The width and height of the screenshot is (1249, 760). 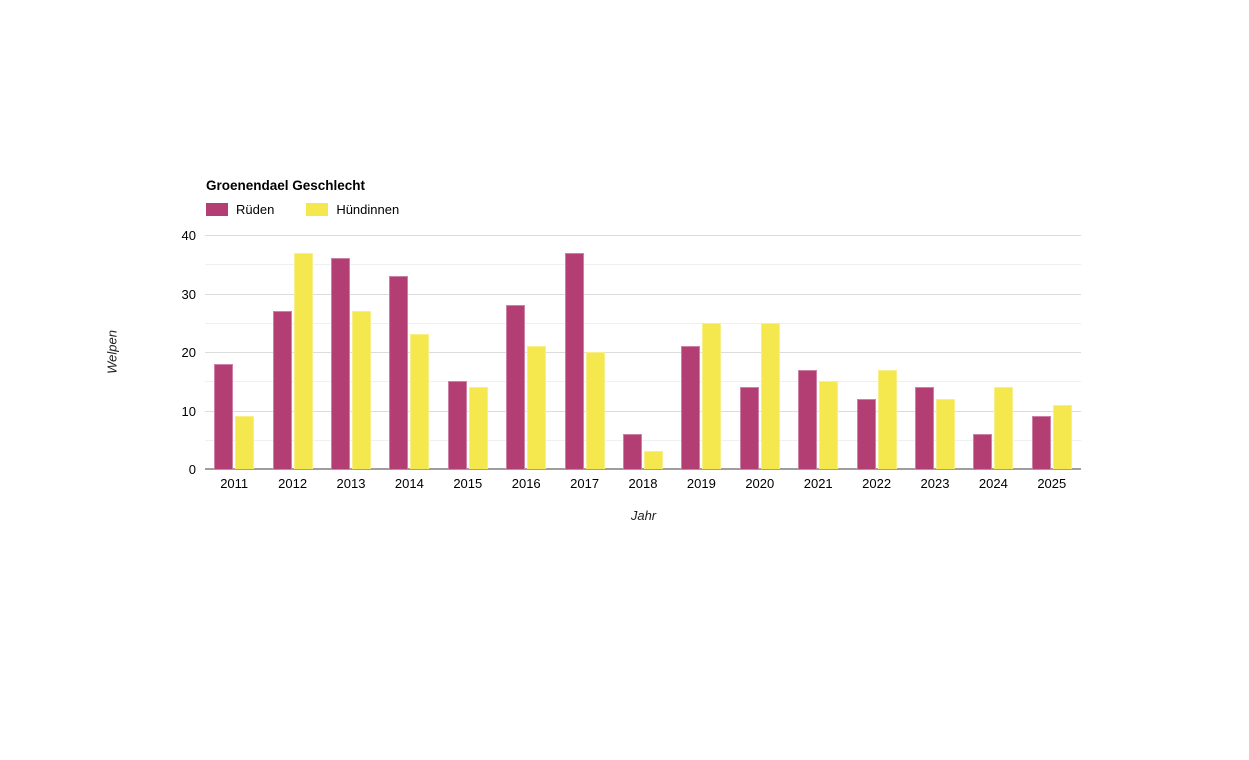 What do you see at coordinates (188, 294) in the screenshot?
I see `y-tick-label-30: 30` at bounding box center [188, 294].